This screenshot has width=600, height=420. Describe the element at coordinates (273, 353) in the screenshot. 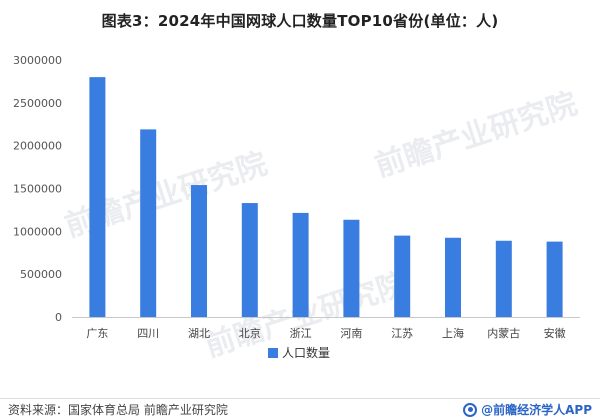

I see `legend-swatch` at that location.